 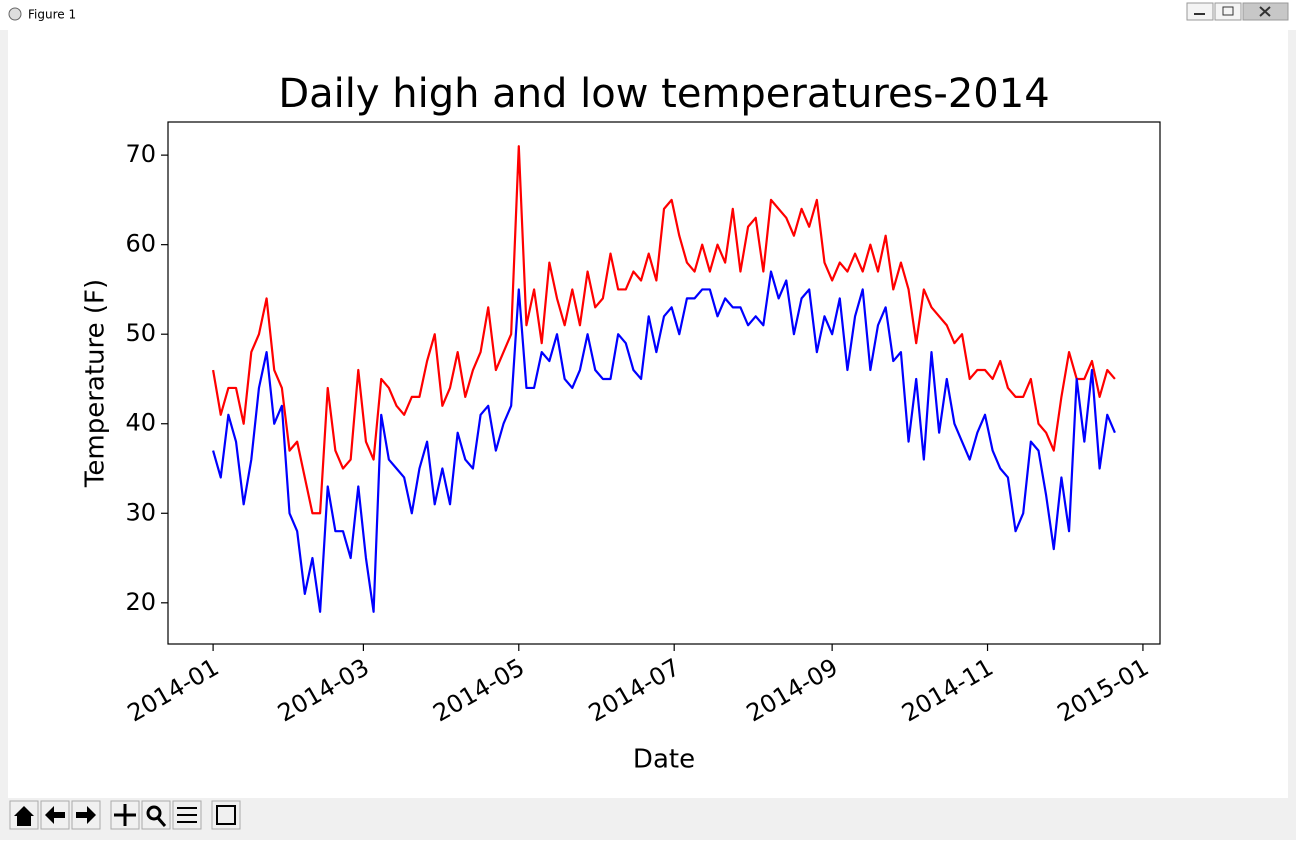 What do you see at coordinates (648, 15) in the screenshot?
I see `title-bar` at bounding box center [648, 15].